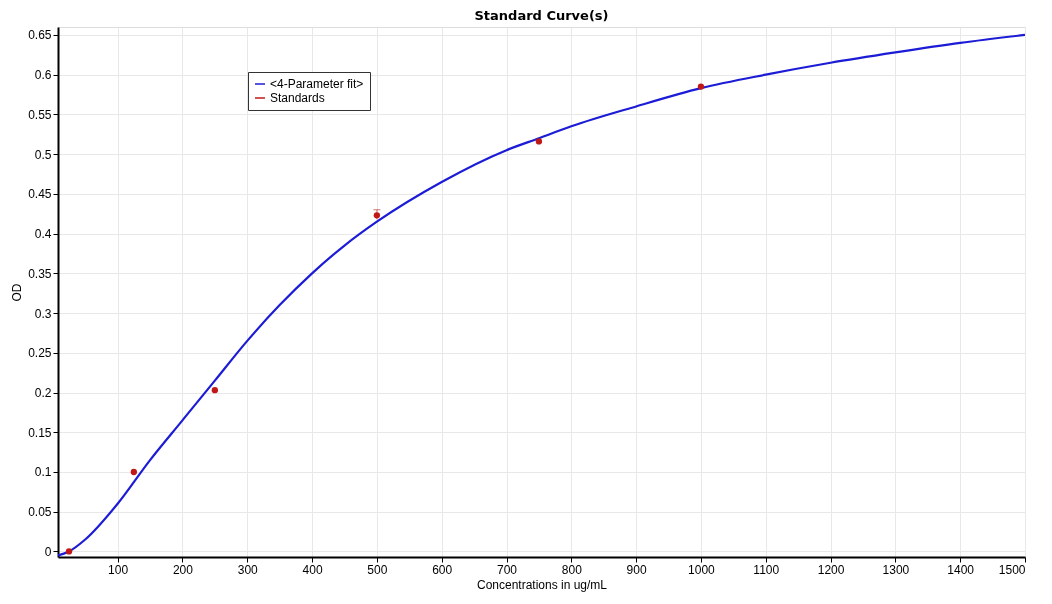 The width and height of the screenshot is (1052, 604). I want to click on chart-title: Standard Curve(s), so click(541, 15).